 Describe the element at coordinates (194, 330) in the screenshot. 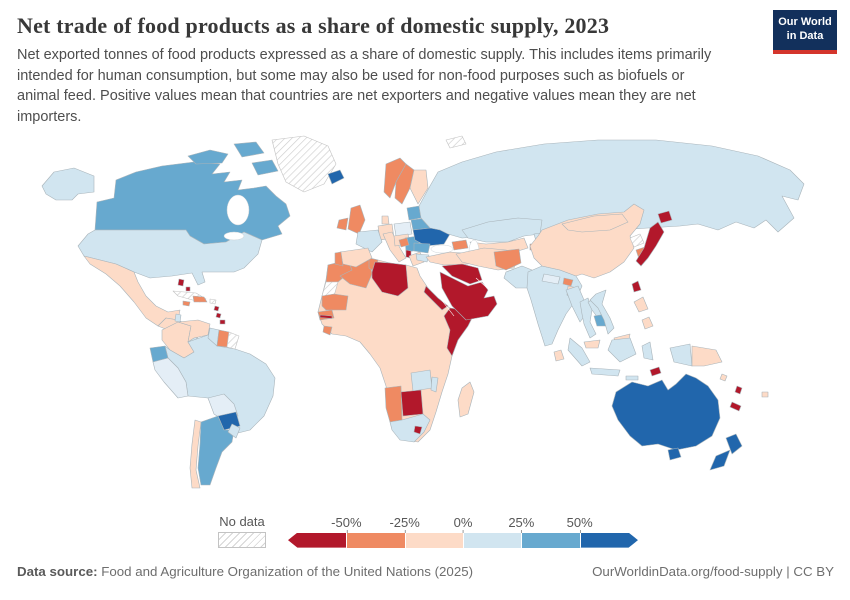

I see `country-venezuela` at that location.